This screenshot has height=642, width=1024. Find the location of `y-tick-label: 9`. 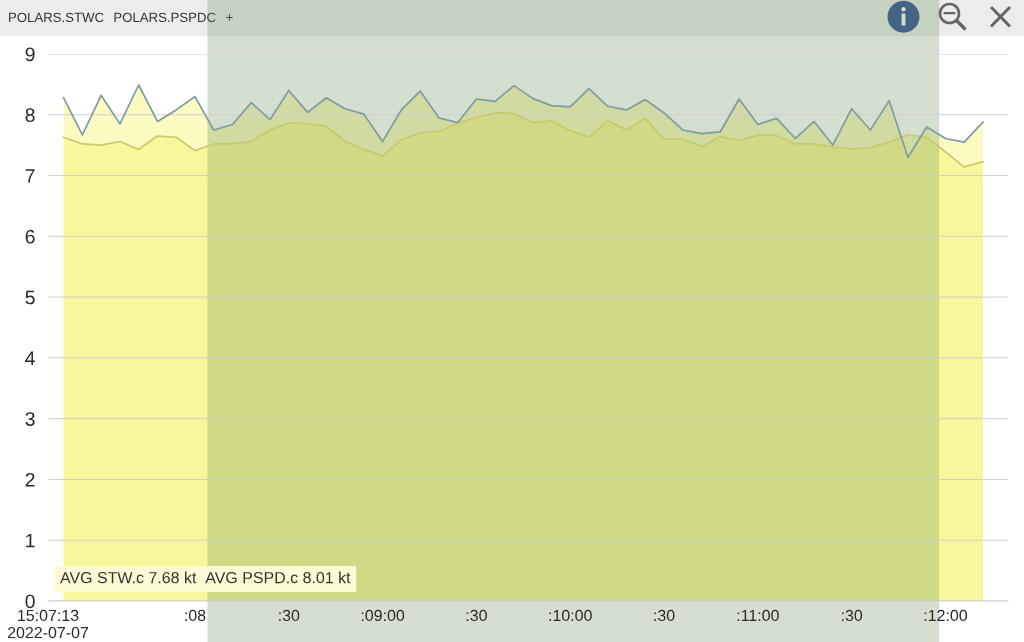

y-tick-label: 9 is located at coordinates (30, 54).